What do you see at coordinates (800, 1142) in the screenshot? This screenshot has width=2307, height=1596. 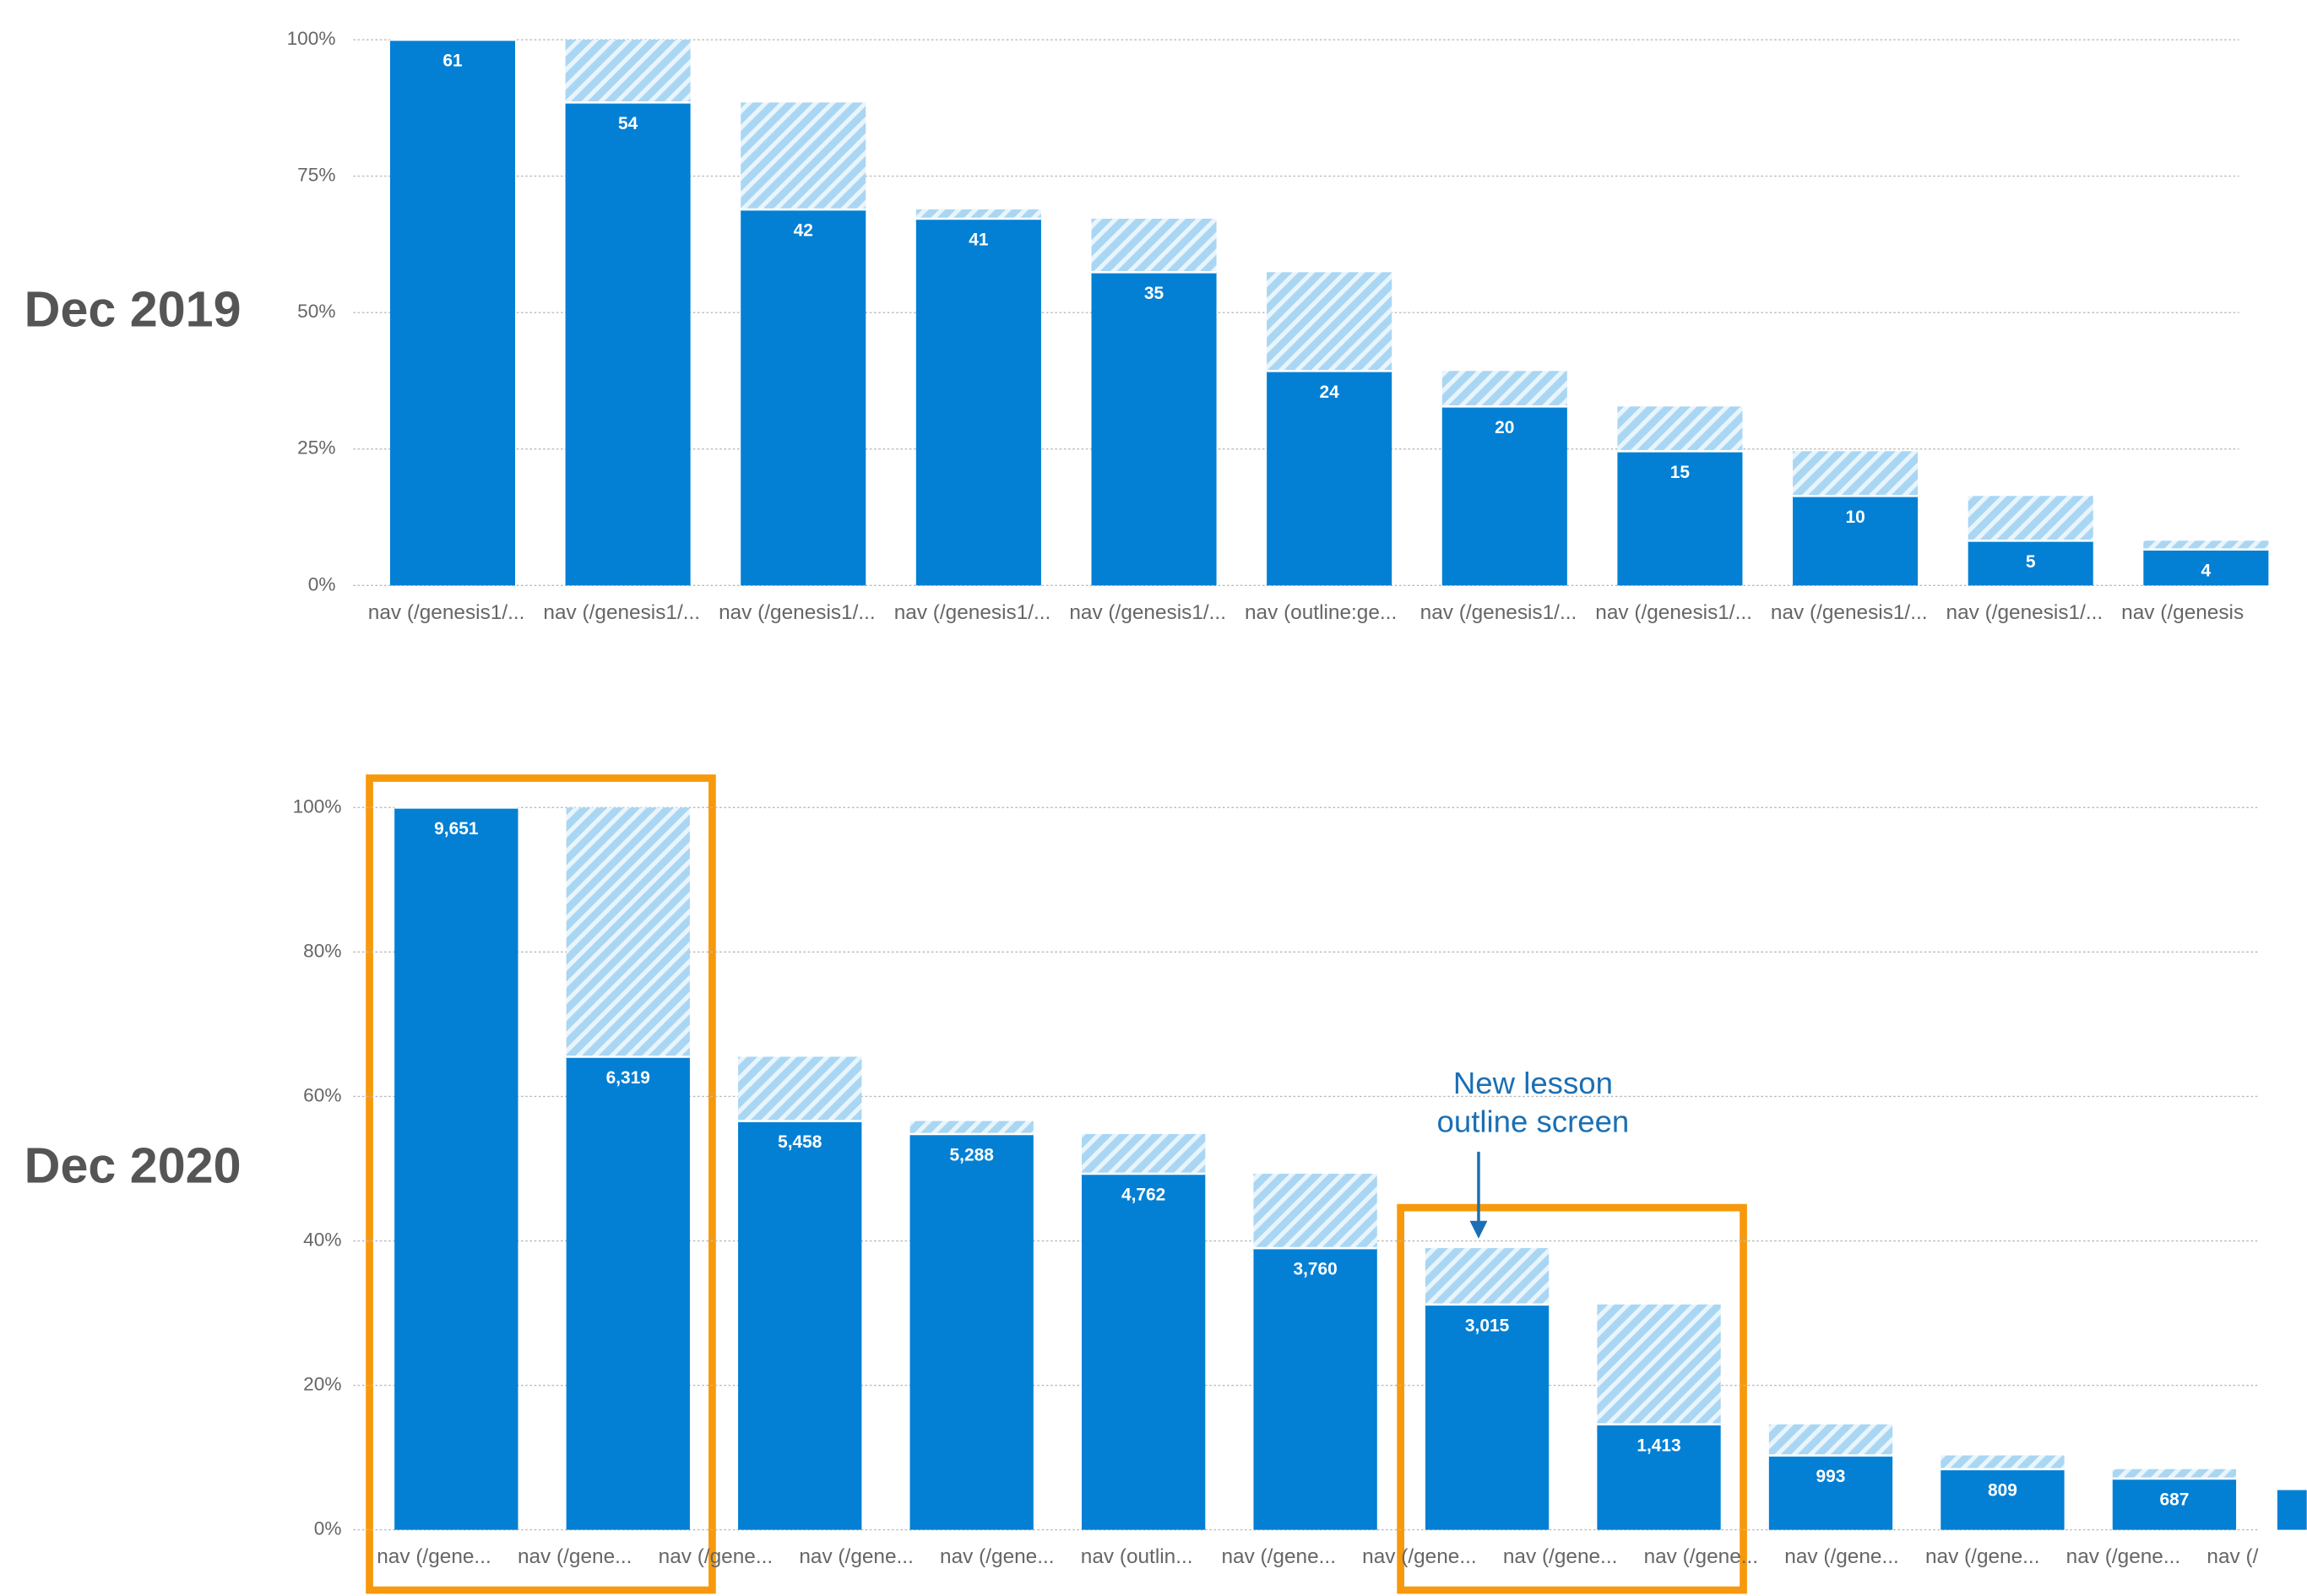 I see `data-label: 5,458` at bounding box center [800, 1142].